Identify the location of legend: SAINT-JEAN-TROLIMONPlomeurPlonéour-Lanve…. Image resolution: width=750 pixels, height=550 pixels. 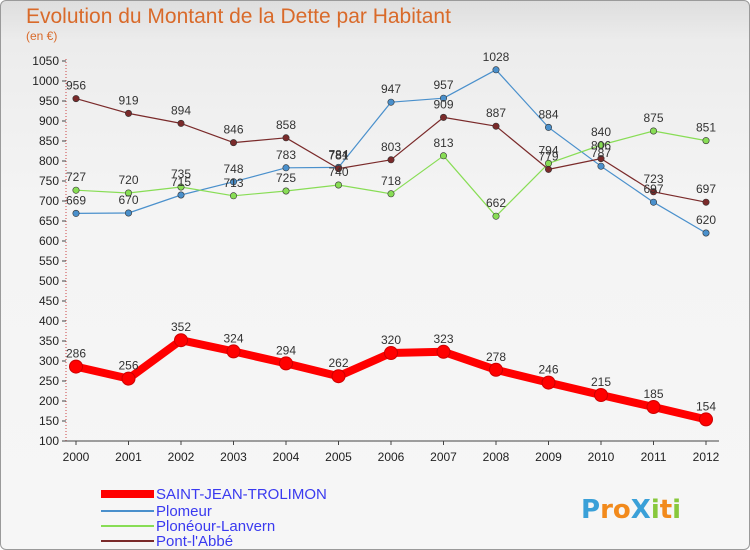
(214, 518).